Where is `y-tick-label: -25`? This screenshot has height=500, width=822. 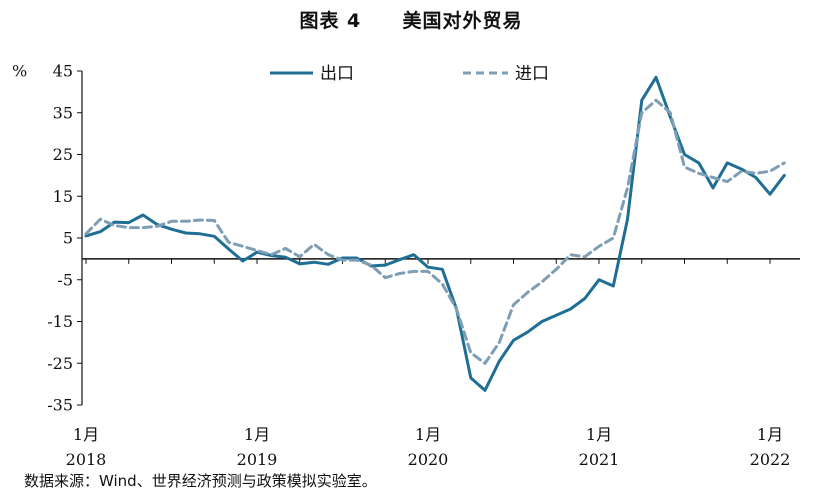 y-tick-label: -25 is located at coordinates (60, 363).